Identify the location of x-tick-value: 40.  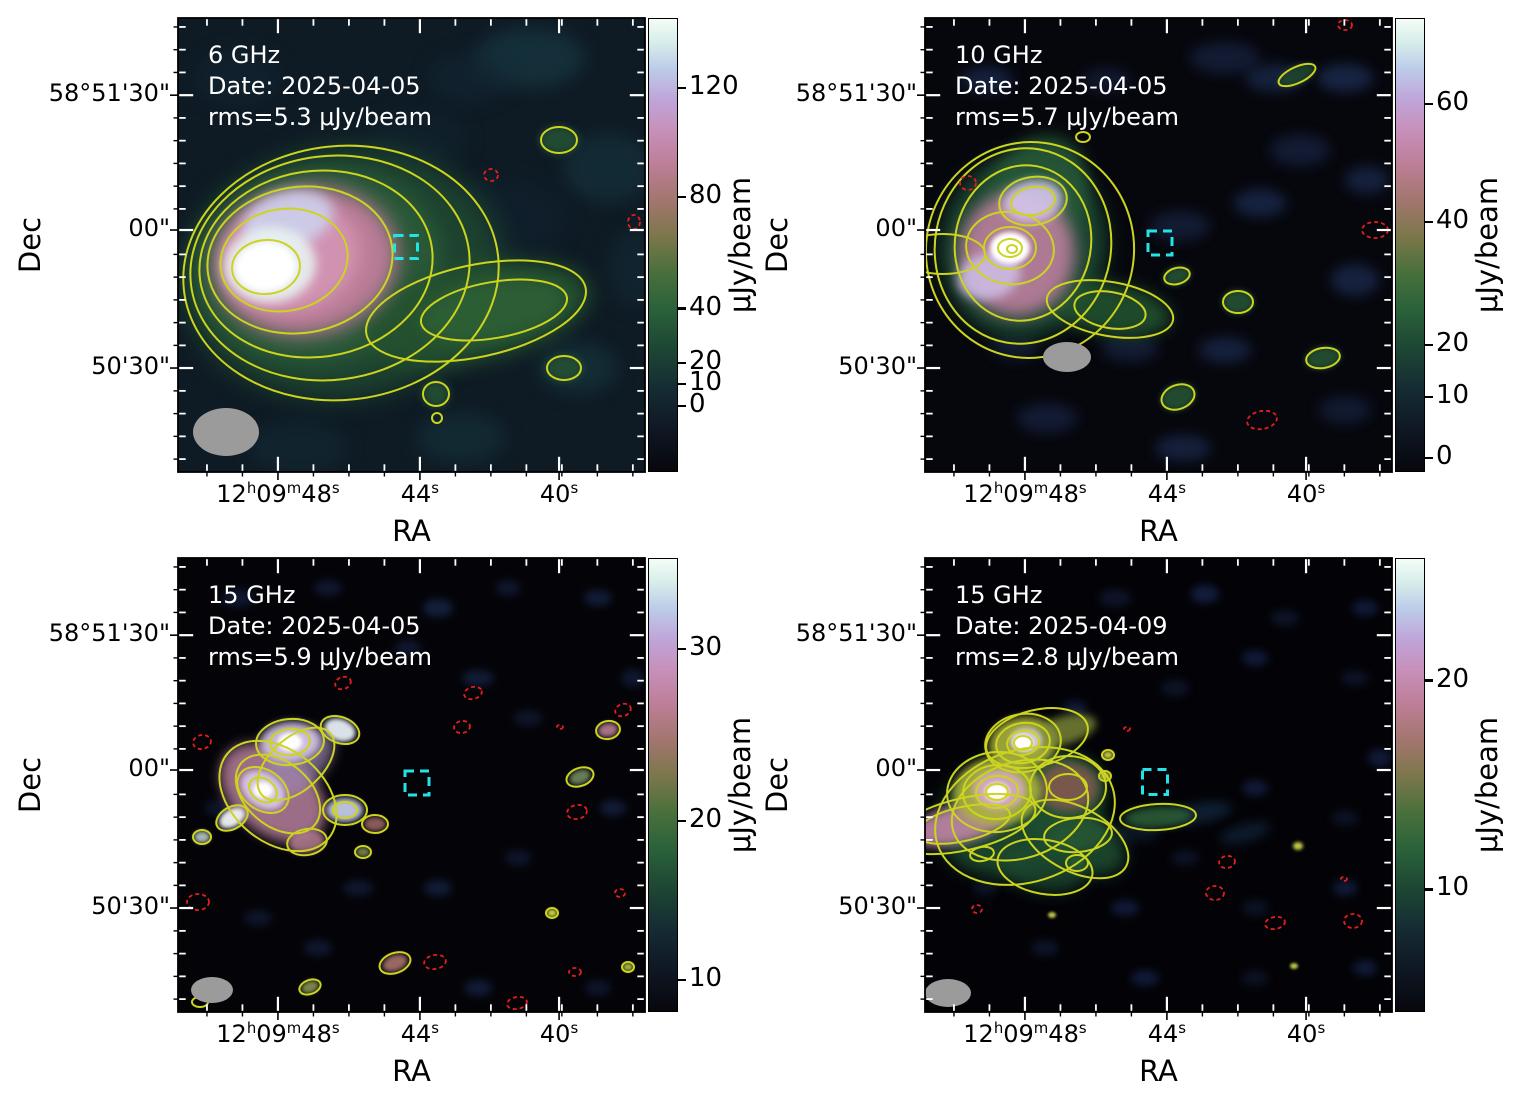
(555, 1034).